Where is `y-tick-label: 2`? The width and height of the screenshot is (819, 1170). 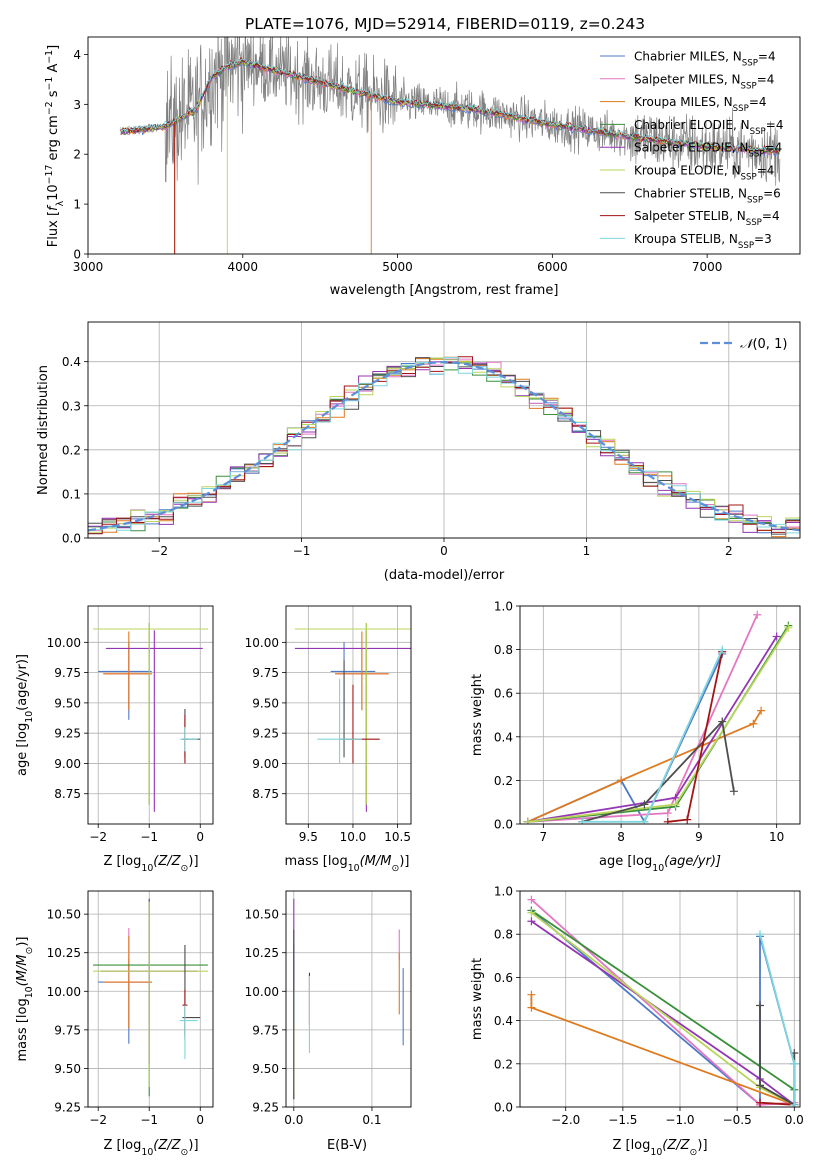 y-tick-label: 2 is located at coordinates (77, 155).